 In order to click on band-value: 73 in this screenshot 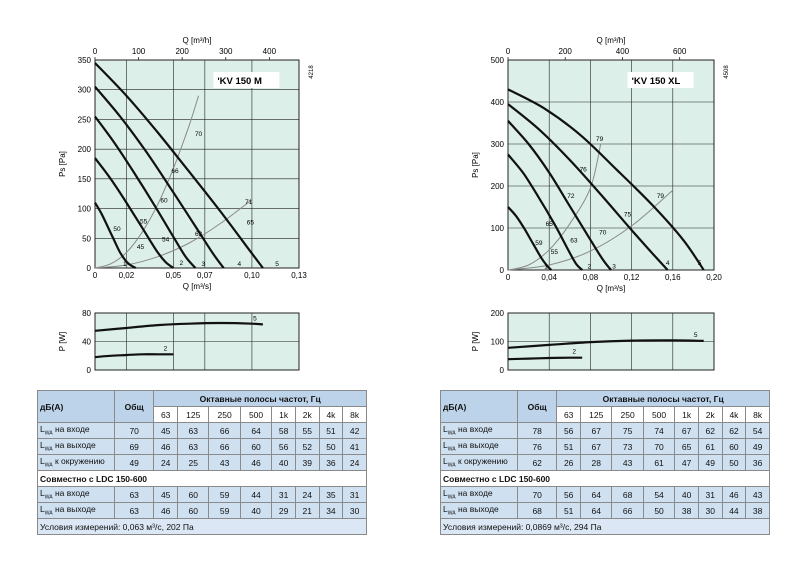, I will do `click(627, 446)`.